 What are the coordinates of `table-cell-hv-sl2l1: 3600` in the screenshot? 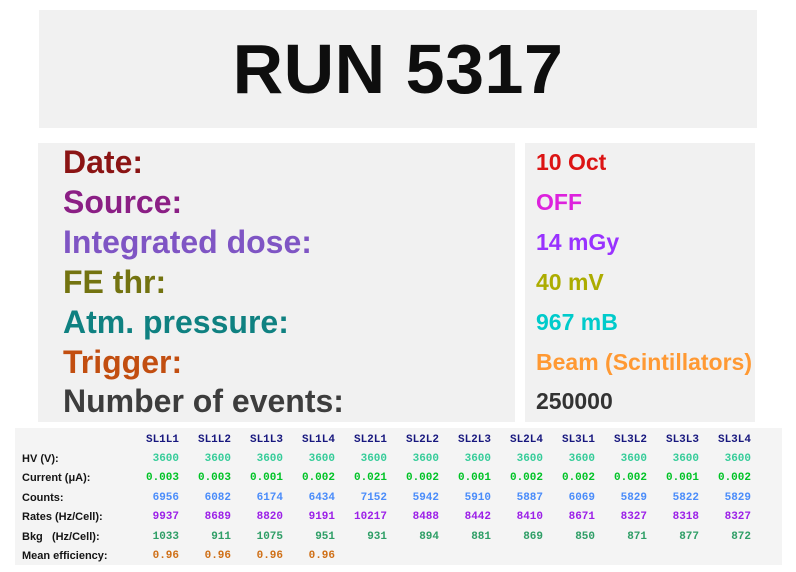 It's located at (373, 459).